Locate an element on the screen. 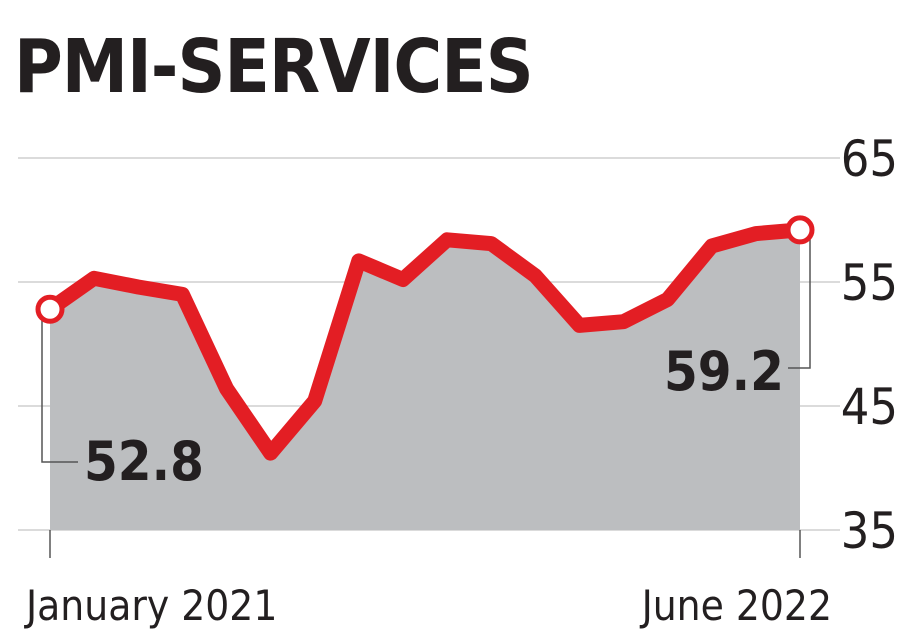 This screenshot has width=911, height=636. y-tick-label: 65 is located at coordinates (869, 159).